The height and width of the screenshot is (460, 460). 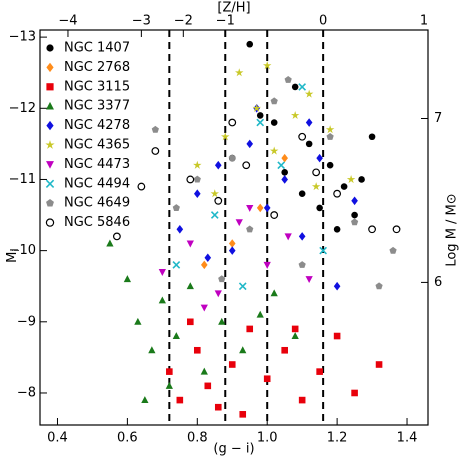 I want to click on y-tick-label: −10, so click(x=22, y=250).